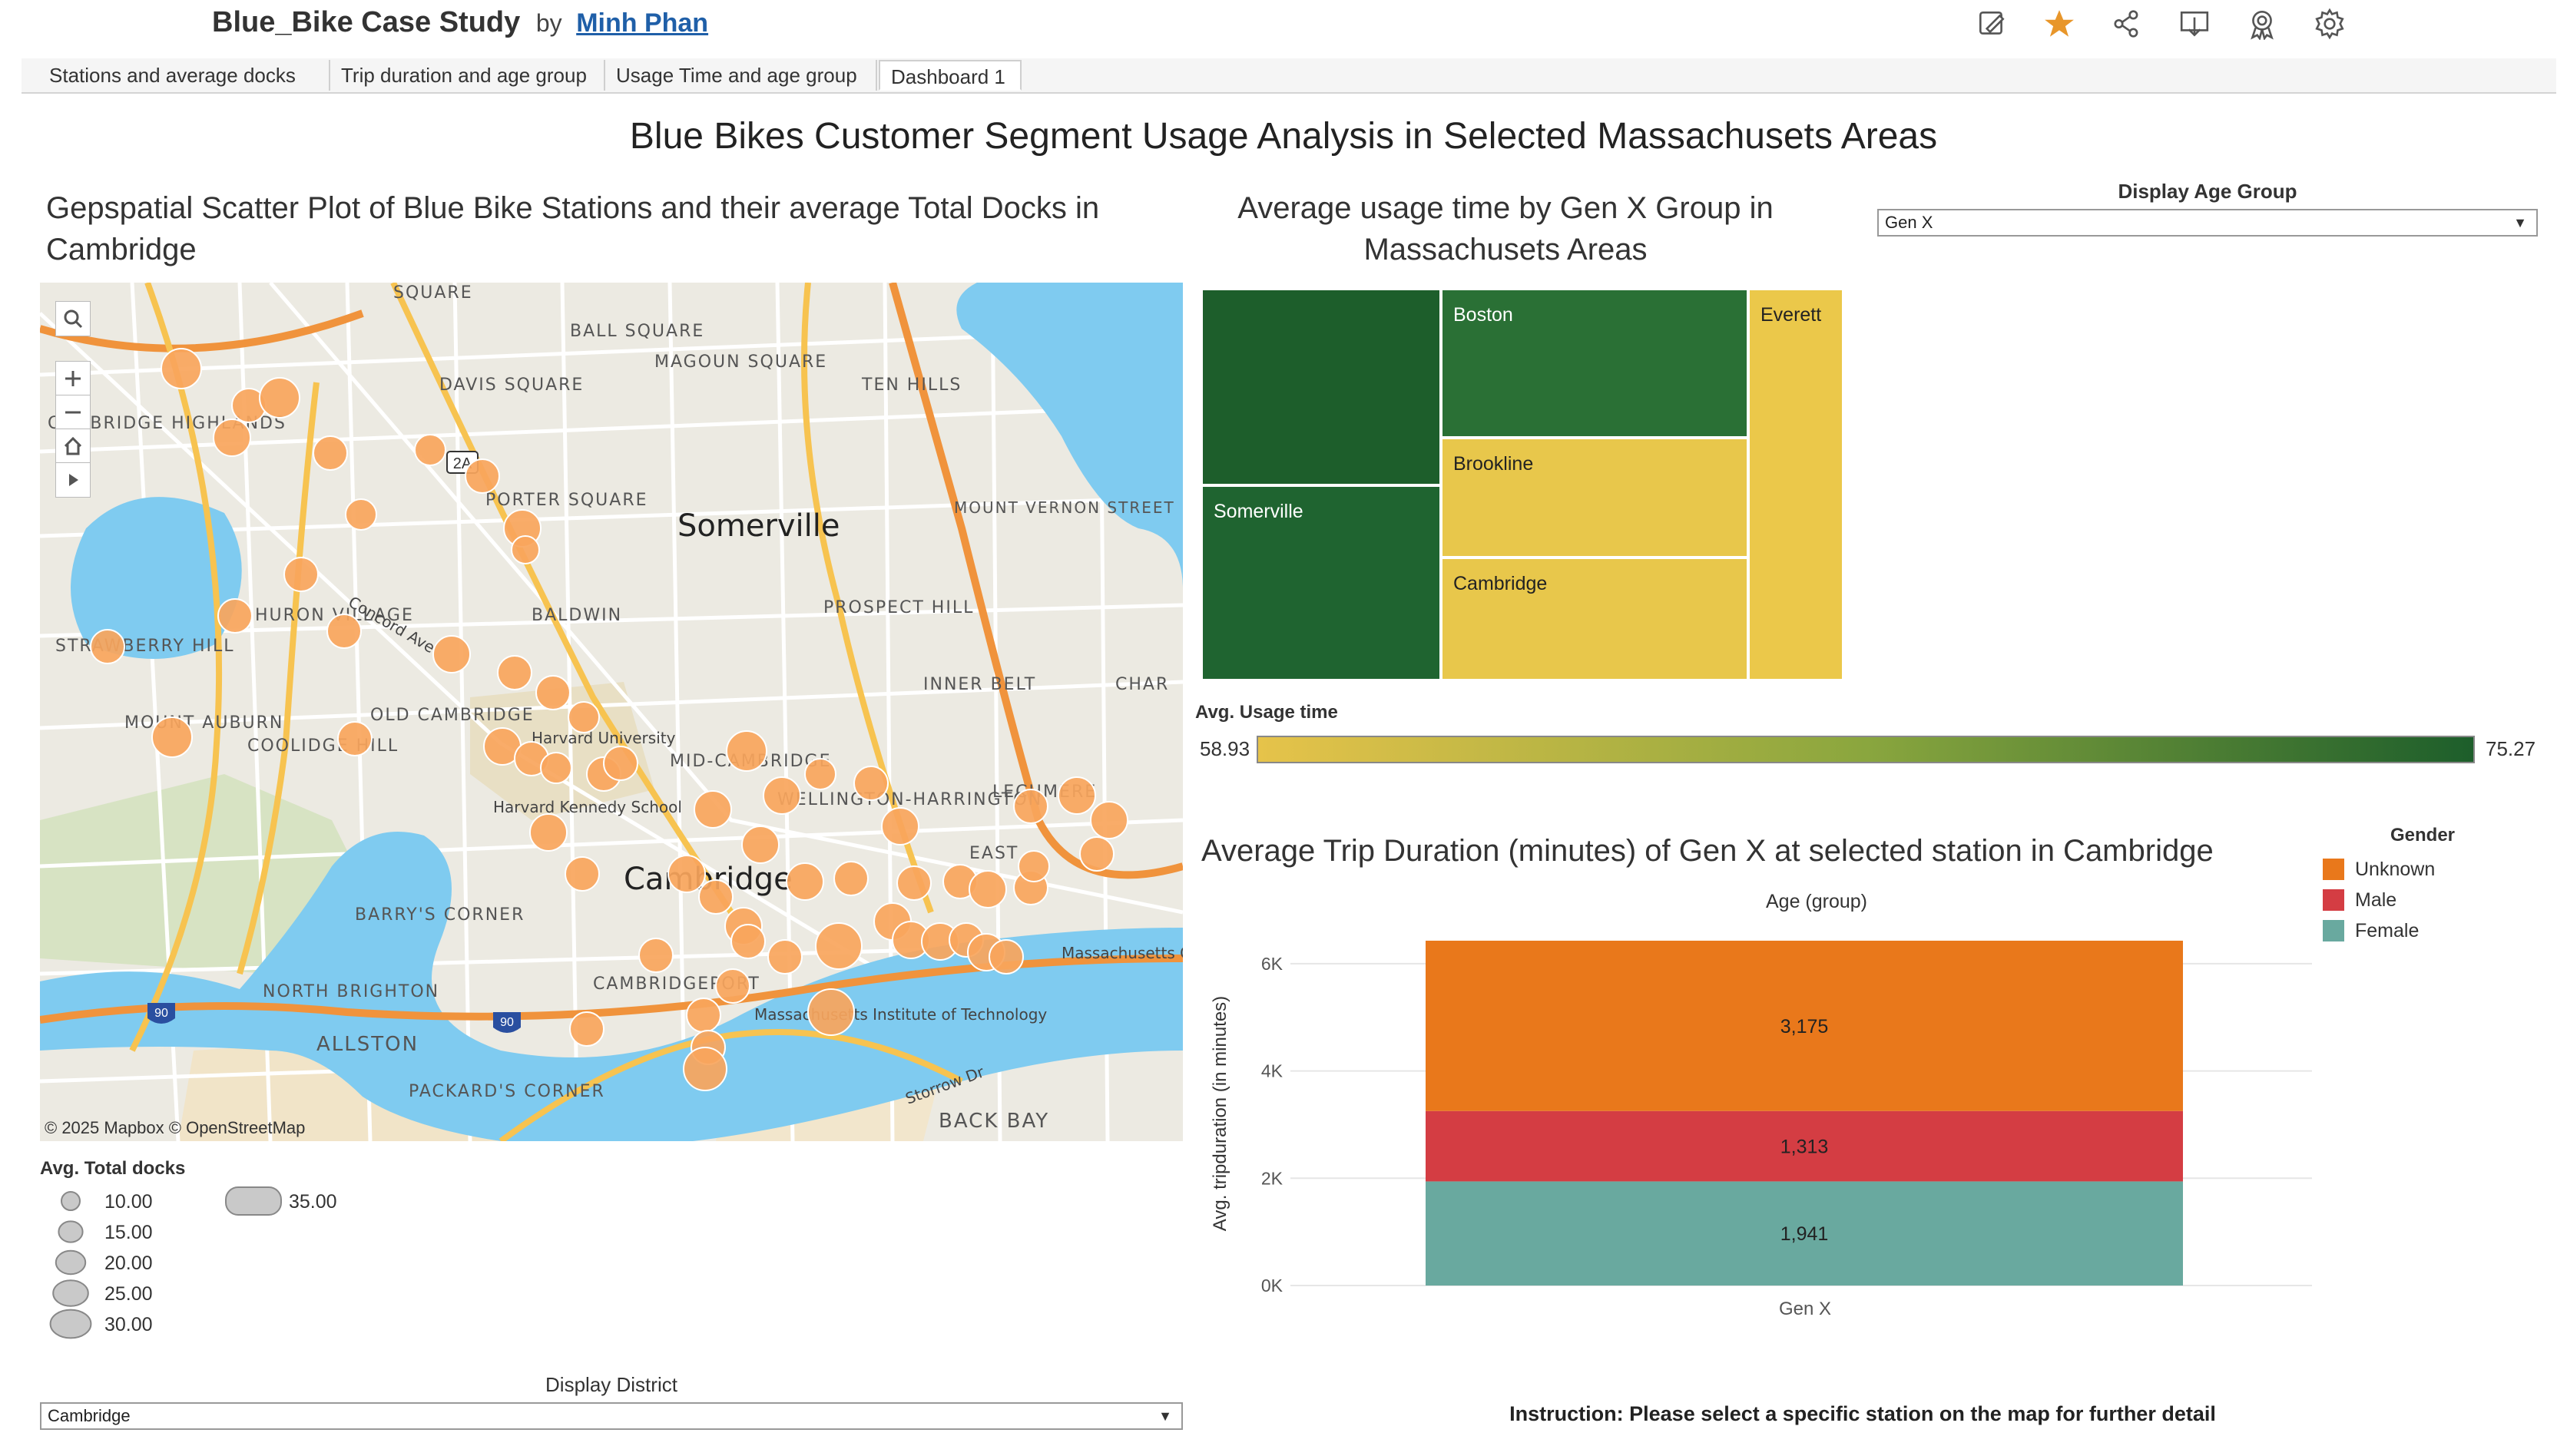  What do you see at coordinates (1866, 749) in the screenshot?
I see `usage-color-ramp` at bounding box center [1866, 749].